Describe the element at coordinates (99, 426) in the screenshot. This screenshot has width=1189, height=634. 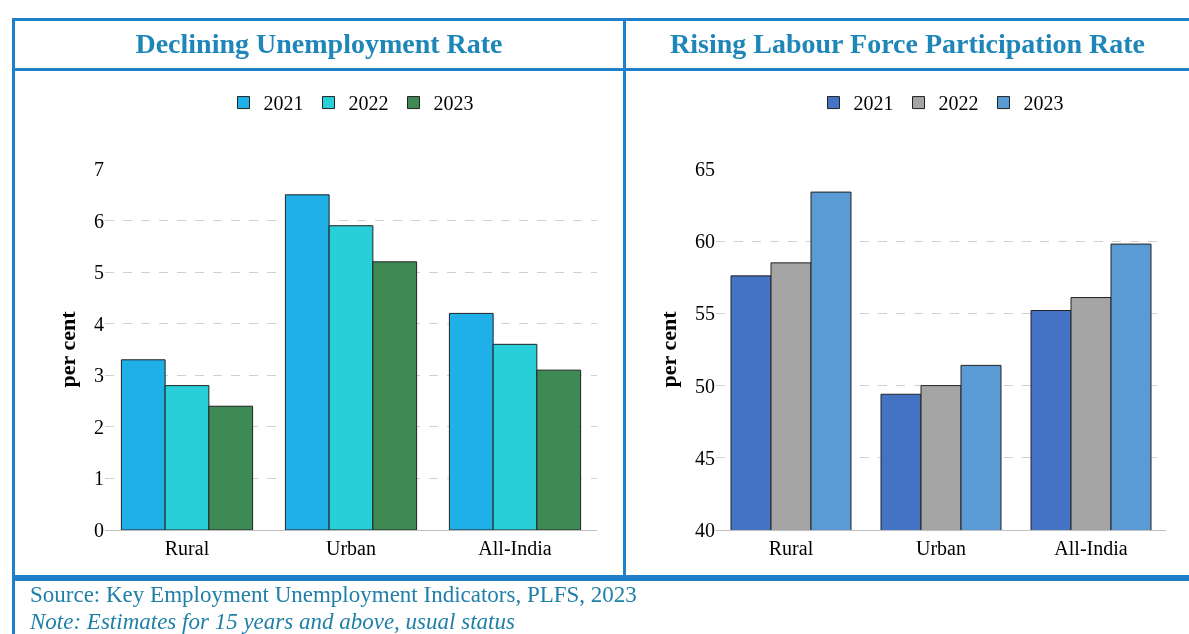
I see `y-tick-label: 2` at that location.